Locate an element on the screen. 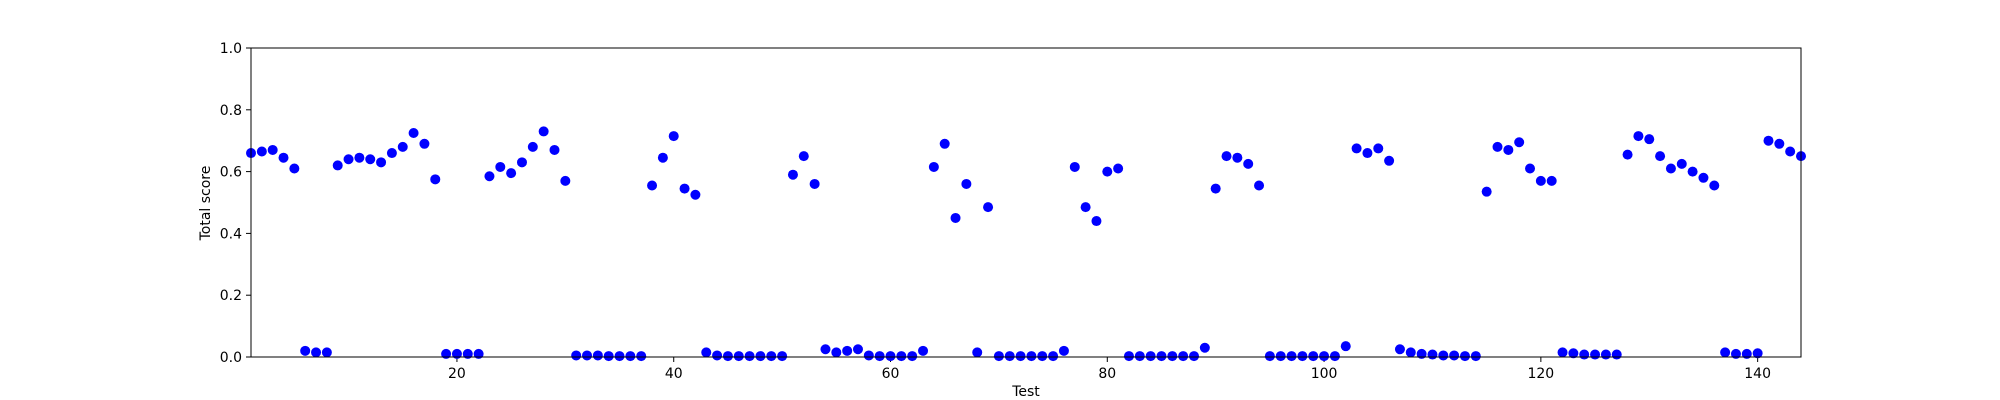 The height and width of the screenshot is (400, 2000). x-tick-label: 60 is located at coordinates (891, 374).